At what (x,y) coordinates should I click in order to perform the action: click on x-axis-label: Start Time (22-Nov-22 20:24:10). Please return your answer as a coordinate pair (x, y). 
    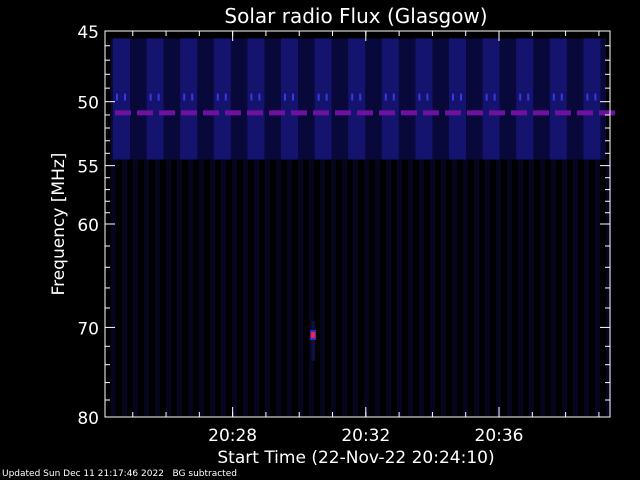
    Looking at the image, I should click on (355, 458).